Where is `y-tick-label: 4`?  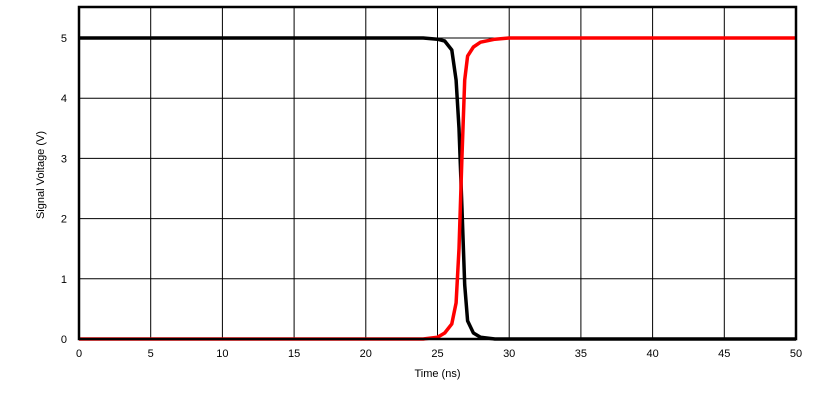 y-tick-label: 4 is located at coordinates (64, 99).